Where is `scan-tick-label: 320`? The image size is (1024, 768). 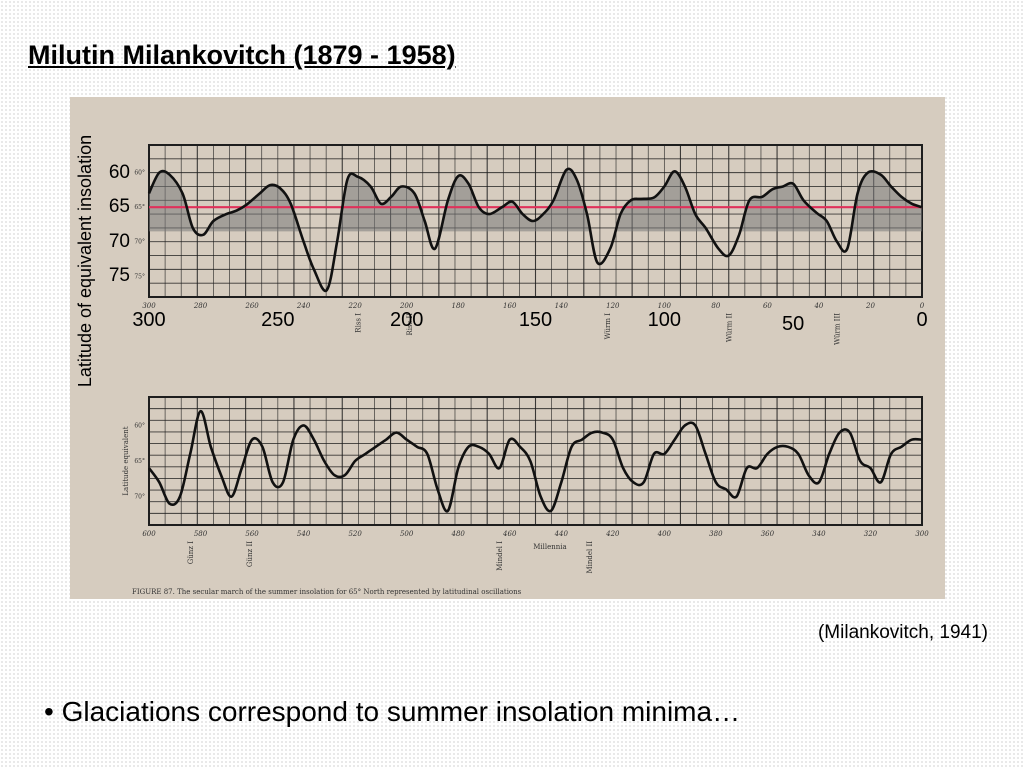
scan-tick-label: 320 is located at coordinates (871, 534).